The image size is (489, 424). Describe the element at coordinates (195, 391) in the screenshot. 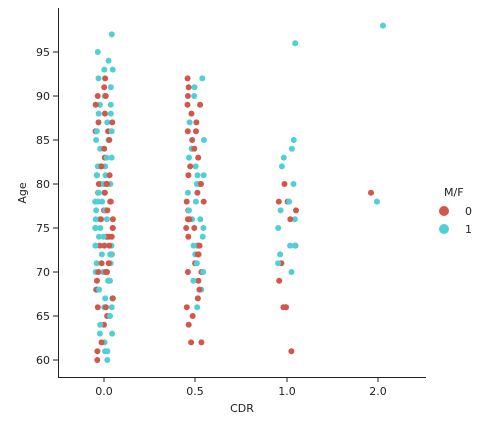

I see `x-tick-label: 0.5` at that location.